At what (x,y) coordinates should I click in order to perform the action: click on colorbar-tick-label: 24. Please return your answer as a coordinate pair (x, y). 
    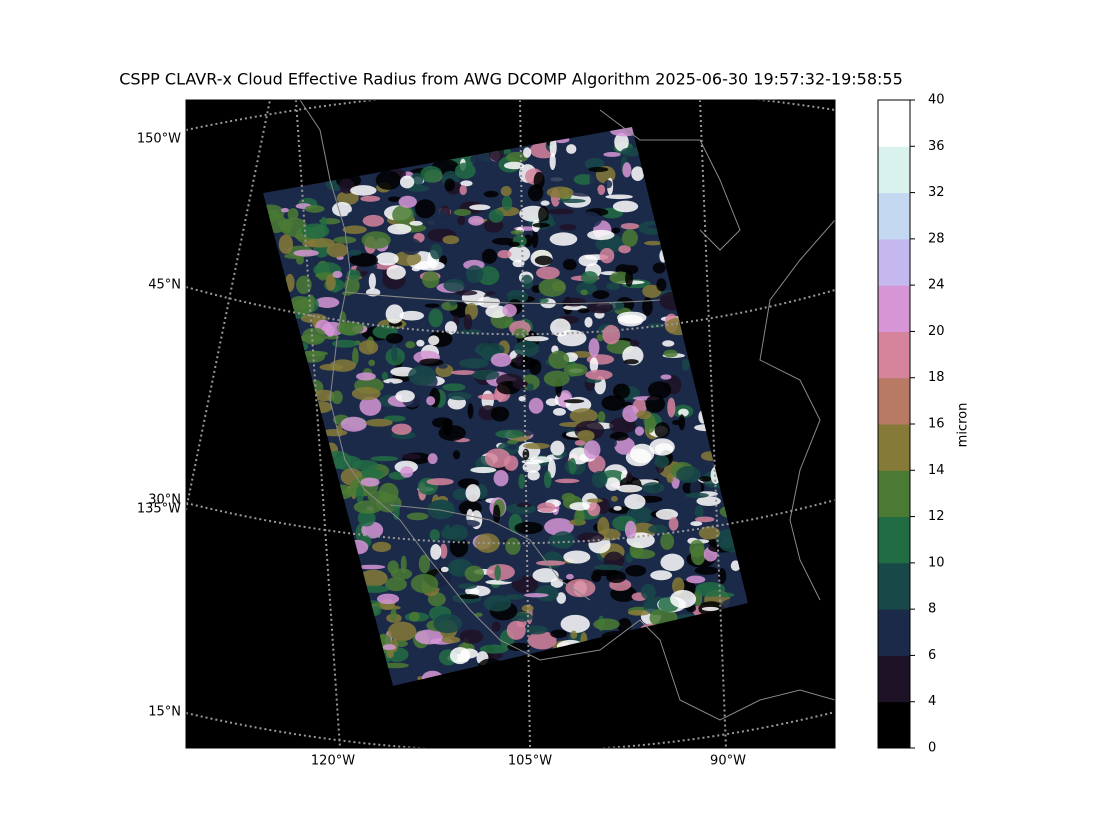
    Looking at the image, I should click on (936, 285).